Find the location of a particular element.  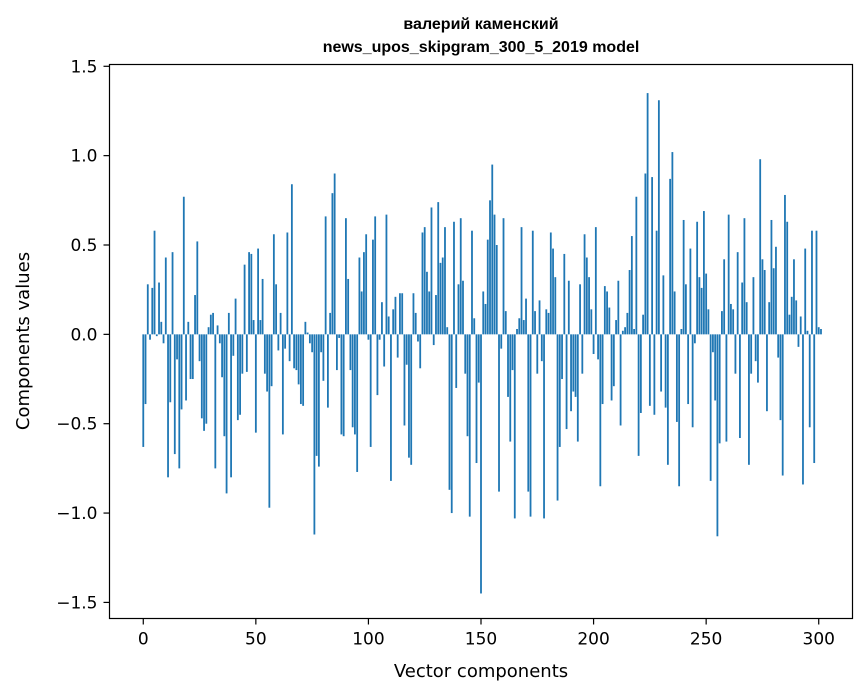

x-axis-label: Vector components is located at coordinates (481, 671).